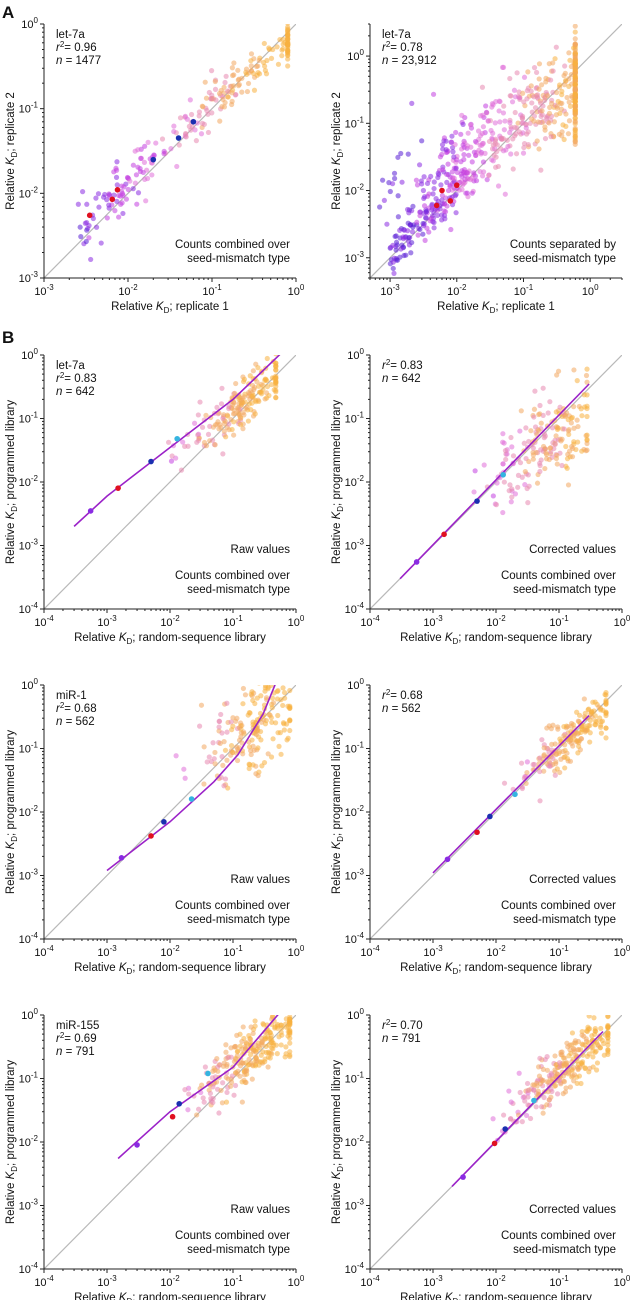  What do you see at coordinates (496, 951) in the screenshot?
I see `x-tick-label: 10⁻²` at bounding box center [496, 951].